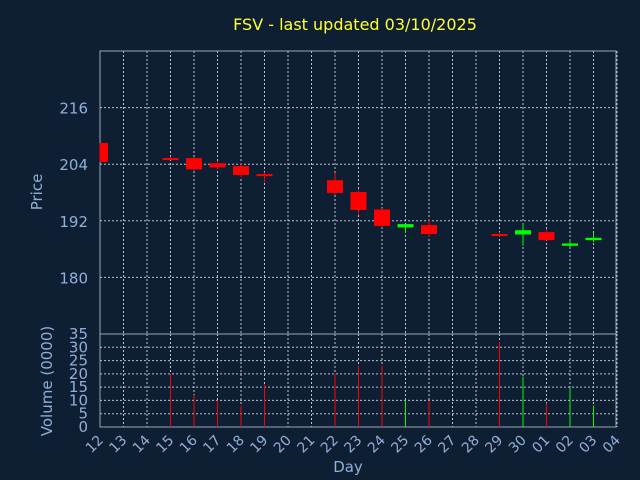 This screenshot has height=480, width=640. I want to click on x-tick-label: 12, so click(95, 445).